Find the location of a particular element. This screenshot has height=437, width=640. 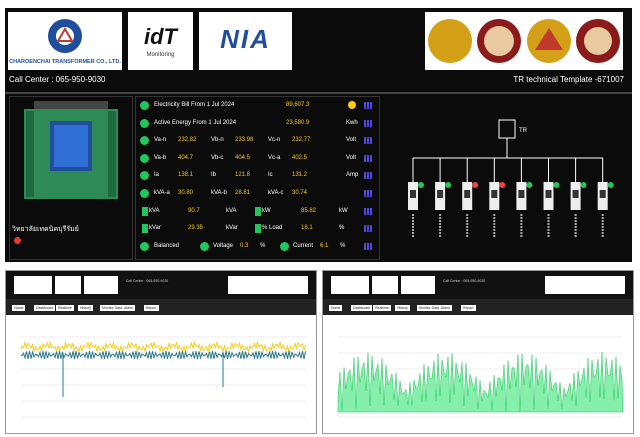

seal-icons is located at coordinates (524, 41).